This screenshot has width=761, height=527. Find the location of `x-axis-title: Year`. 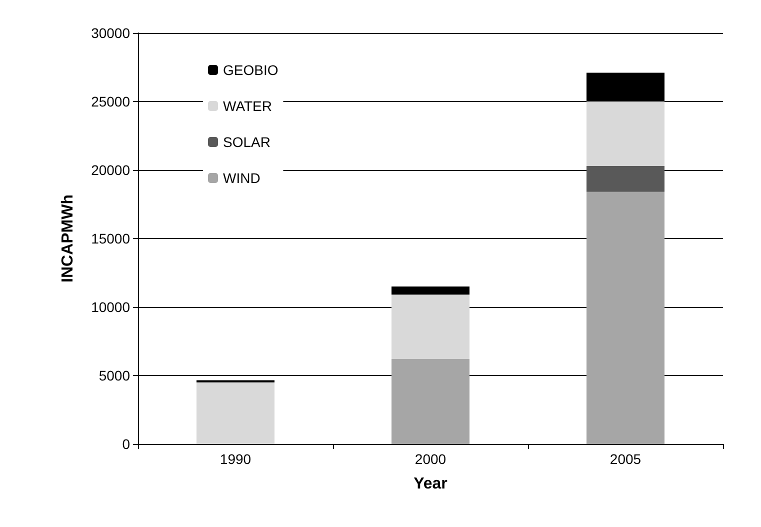

x-axis-title: Year is located at coordinates (431, 484).